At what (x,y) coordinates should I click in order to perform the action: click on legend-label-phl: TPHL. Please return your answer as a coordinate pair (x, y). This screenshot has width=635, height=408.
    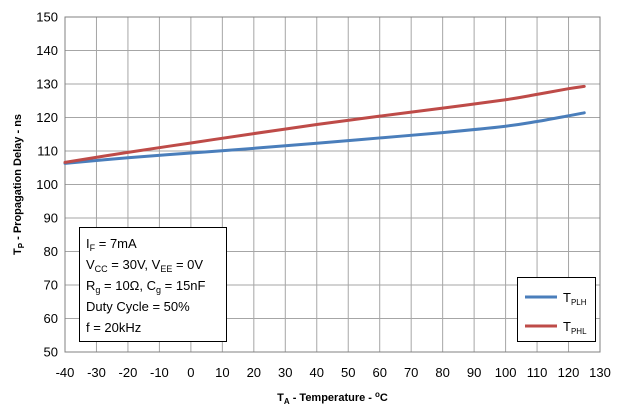
    Looking at the image, I should click on (575, 327).